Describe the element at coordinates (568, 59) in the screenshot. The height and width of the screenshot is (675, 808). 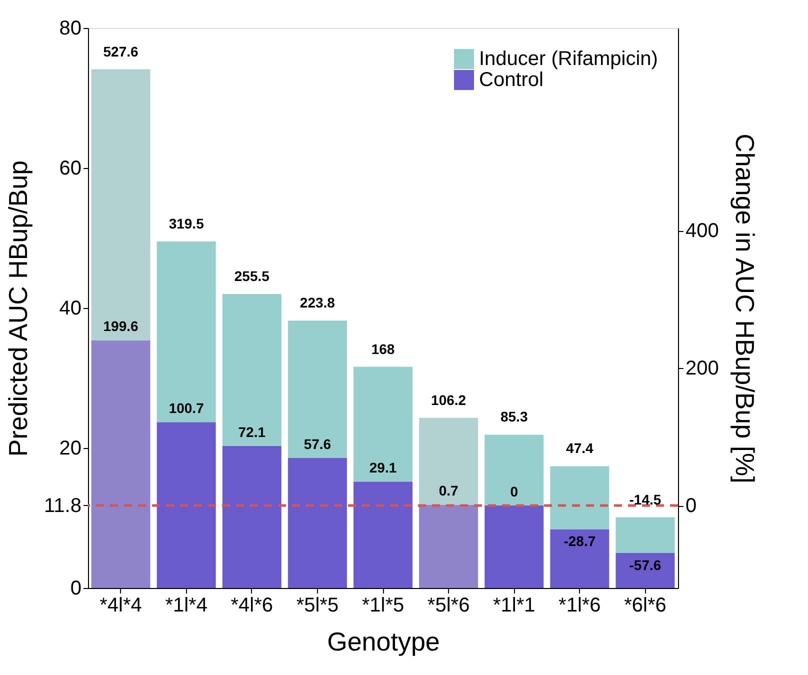
I see `legend-label: Inducer (Rifampicin)` at that location.